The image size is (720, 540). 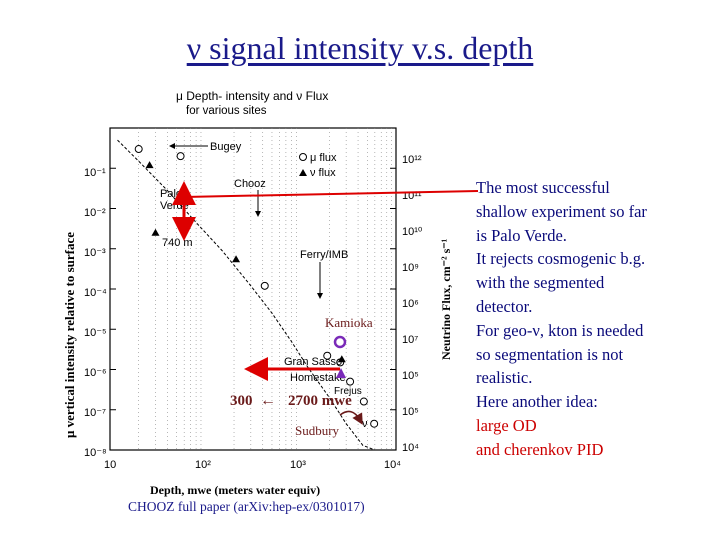 What do you see at coordinates (410, 340) in the screenshot?
I see `y2-tick-label: 10⁷` at bounding box center [410, 340].